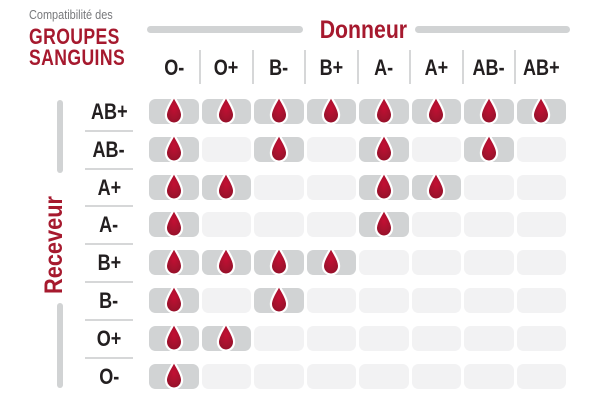 The image size is (600, 400). I want to click on col-header-text: A-, so click(384, 67).